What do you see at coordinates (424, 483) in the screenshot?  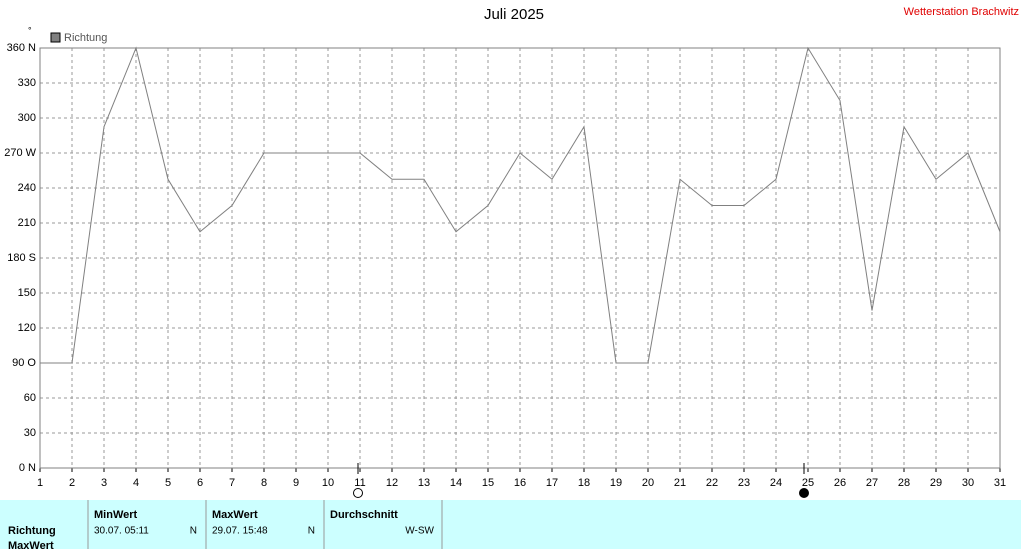 I see `x-tick-label: 13` at bounding box center [424, 483].